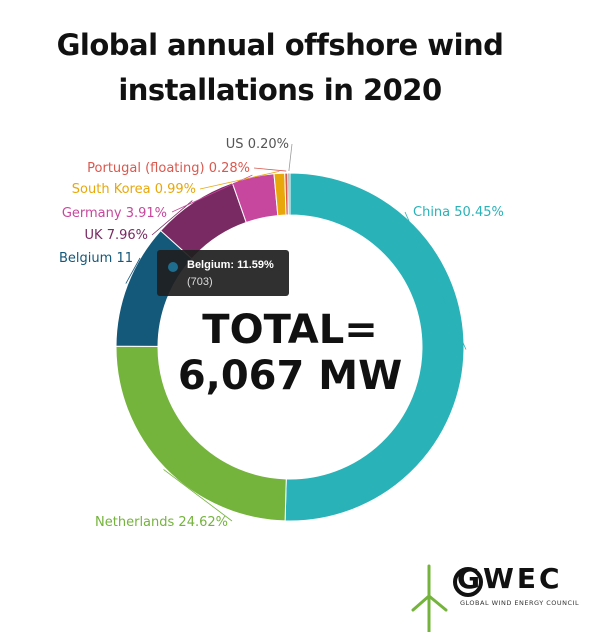 The height and width of the screenshot is (632, 600). Describe the element at coordinates (510, 578) in the screenshot. I see `logo-wordmark: GWEC` at that location.